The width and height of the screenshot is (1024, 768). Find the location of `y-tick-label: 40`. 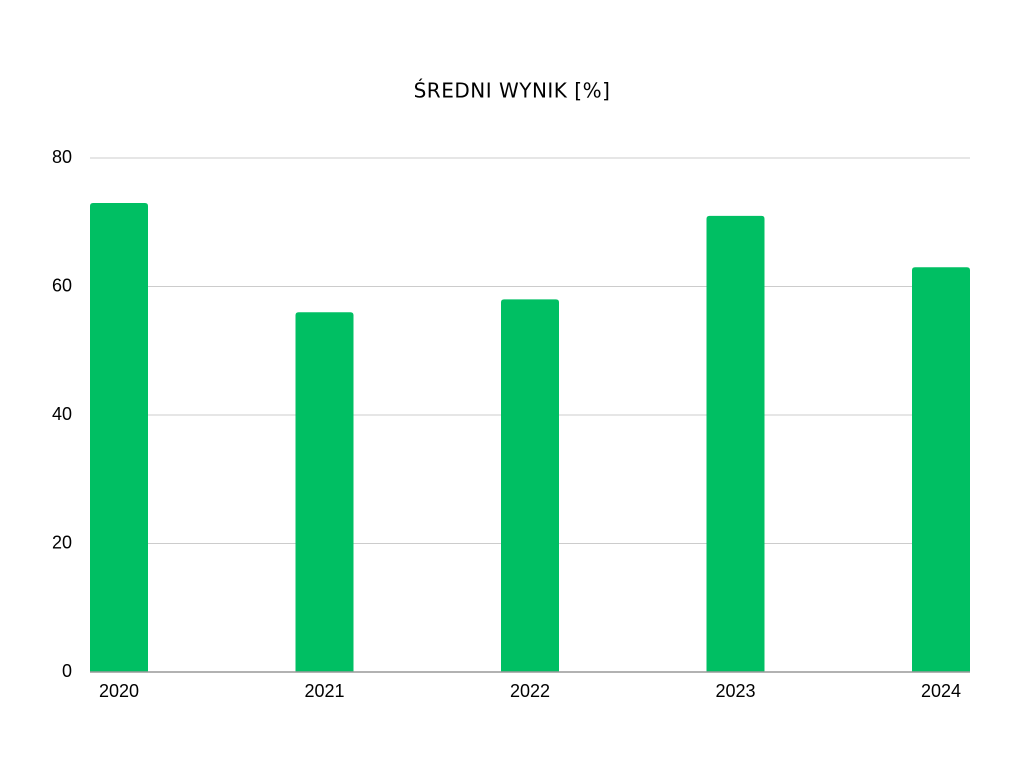

y-tick-label: 40 is located at coordinates (62, 414).